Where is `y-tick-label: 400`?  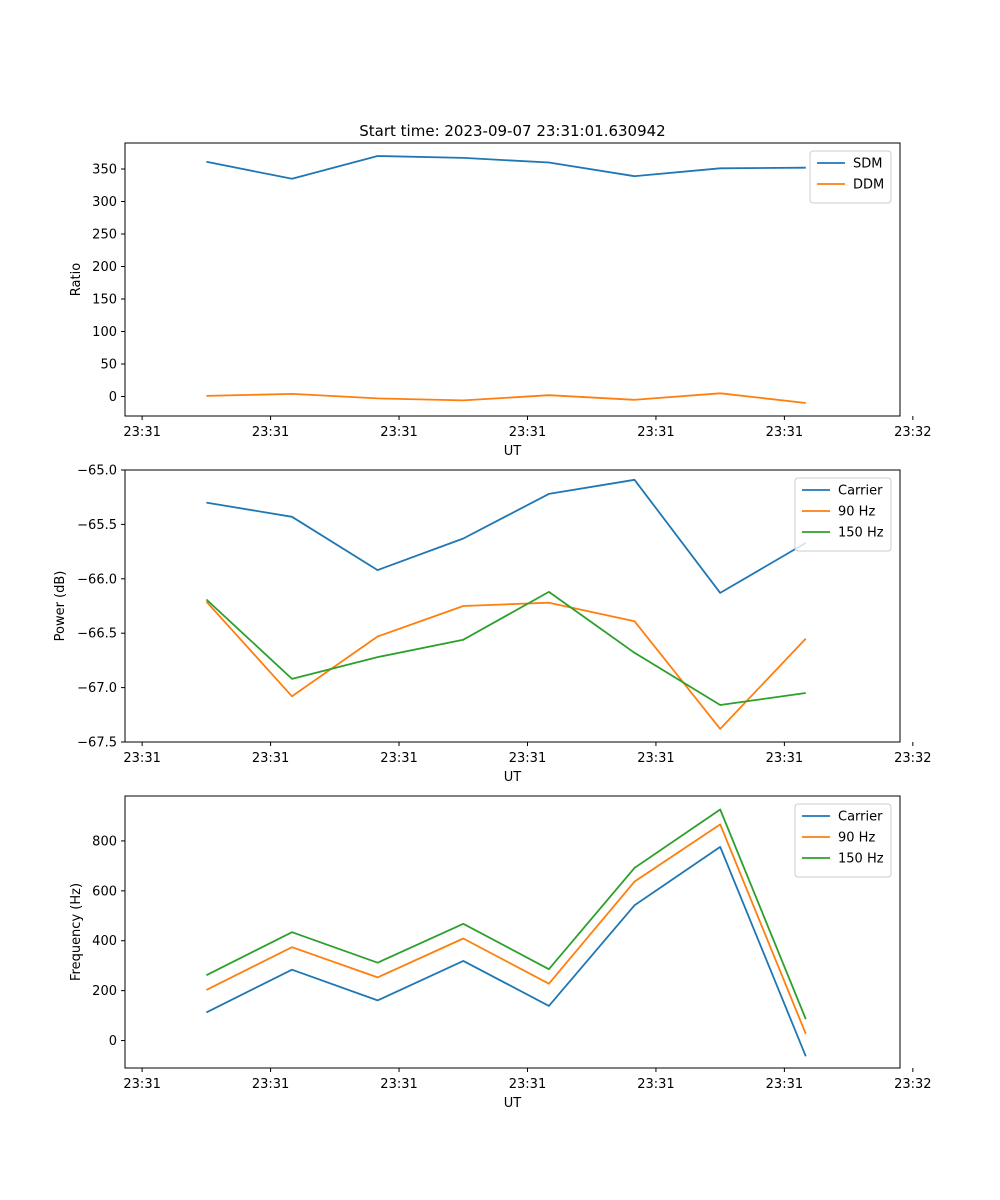 y-tick-label: 400 is located at coordinates (104, 941).